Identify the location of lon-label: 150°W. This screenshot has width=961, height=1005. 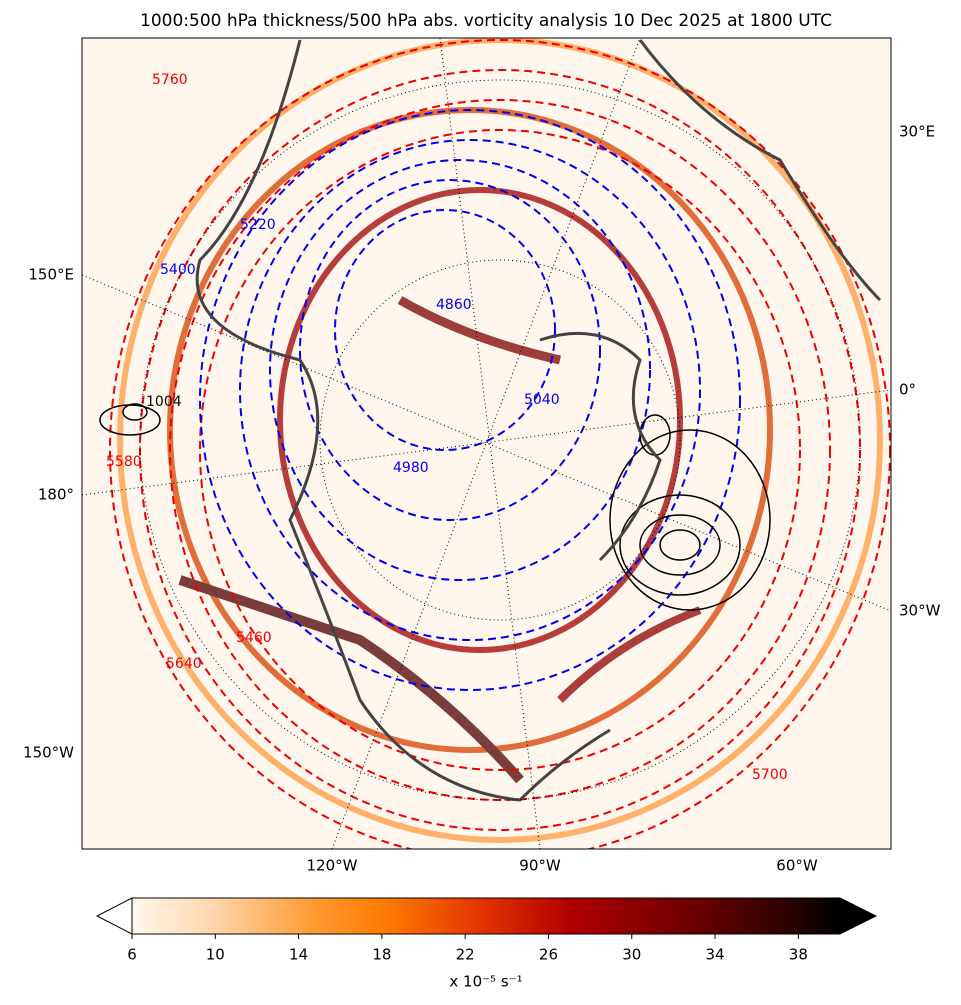
(48, 753).